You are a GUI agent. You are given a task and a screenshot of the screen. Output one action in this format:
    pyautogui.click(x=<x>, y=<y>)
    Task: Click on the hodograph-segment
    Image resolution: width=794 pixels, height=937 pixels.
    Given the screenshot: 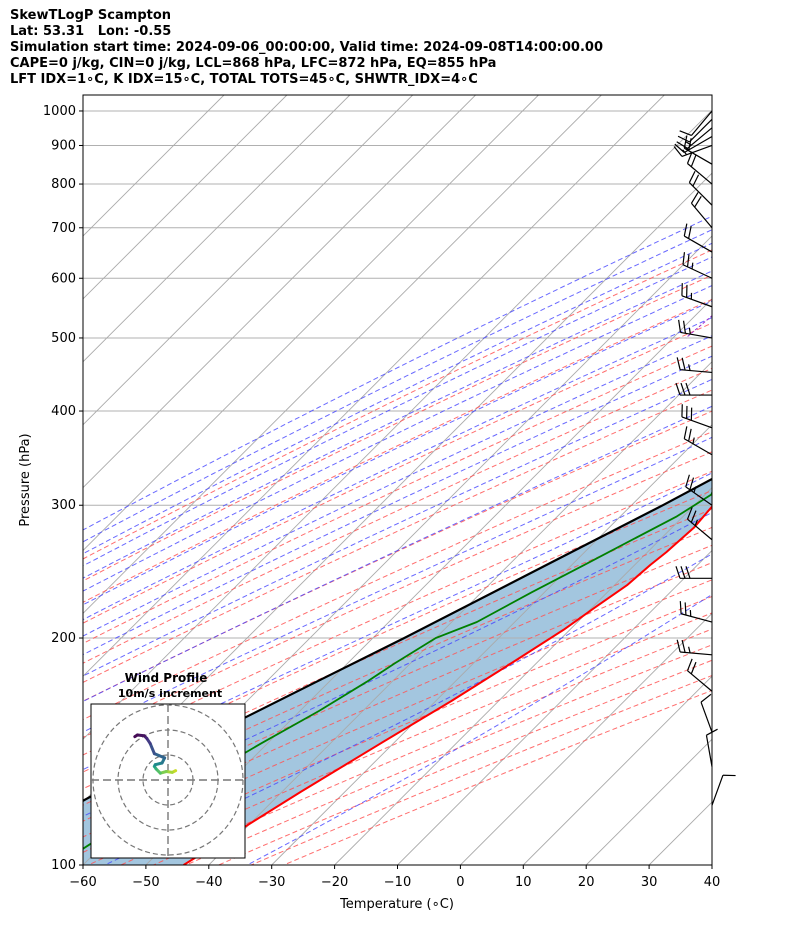 What is the action you would take?
    pyautogui.click(x=159, y=756)
    